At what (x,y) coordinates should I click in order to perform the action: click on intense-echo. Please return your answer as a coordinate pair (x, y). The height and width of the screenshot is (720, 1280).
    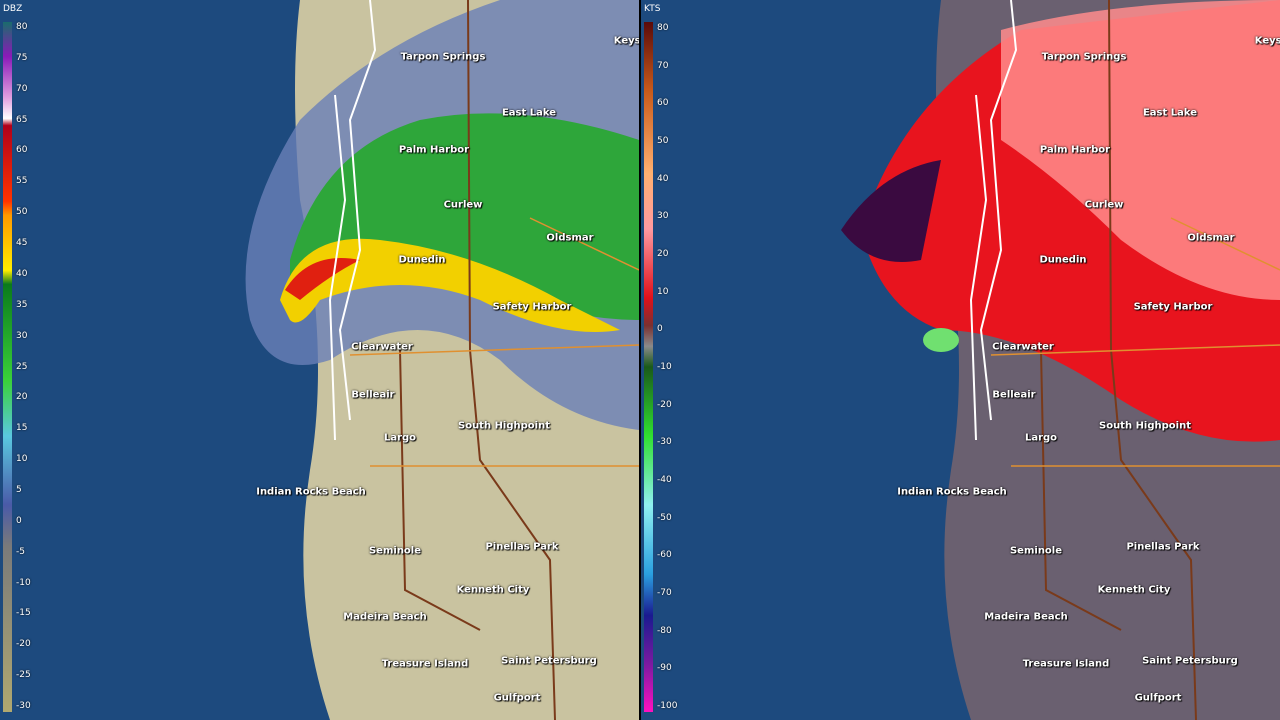
    Looking at the image, I should click on (322, 279).